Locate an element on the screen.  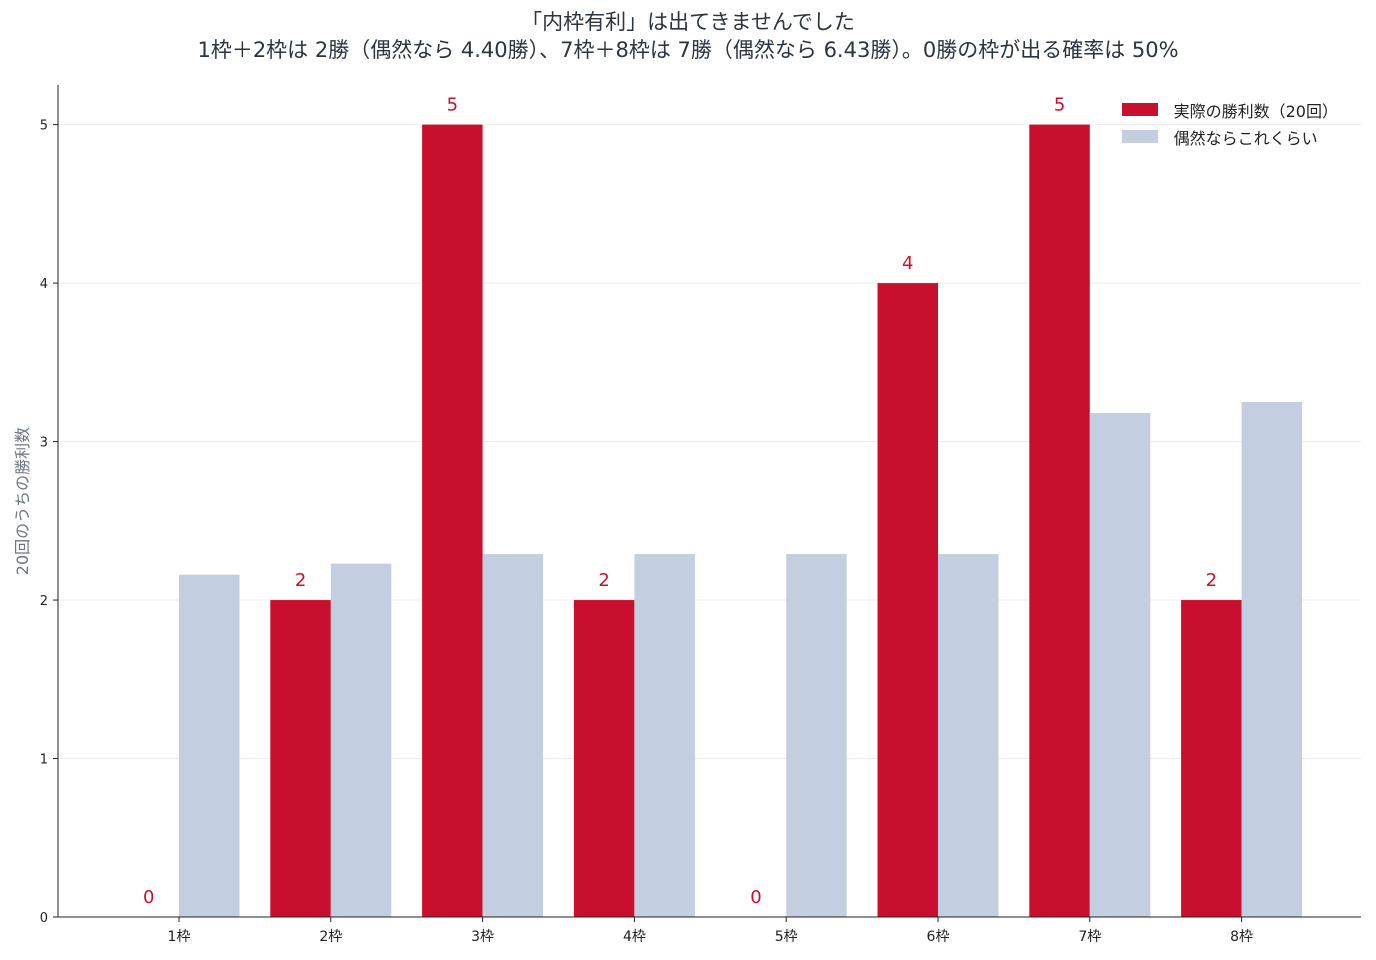
legend-label-actual: 実際の勝利数（20回） is located at coordinates (1255, 111).